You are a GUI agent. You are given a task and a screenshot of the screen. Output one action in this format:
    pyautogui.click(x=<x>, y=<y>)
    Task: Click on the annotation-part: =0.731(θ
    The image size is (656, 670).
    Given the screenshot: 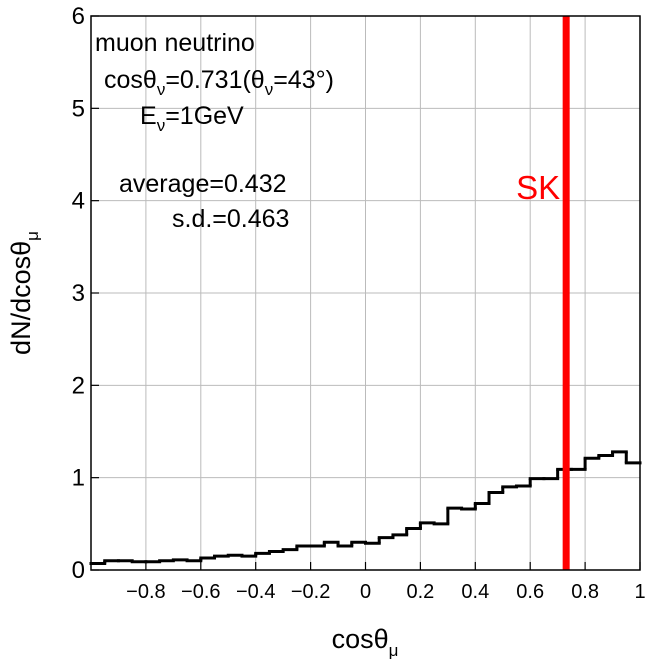 What is the action you would take?
    pyautogui.click(x=214, y=80)
    